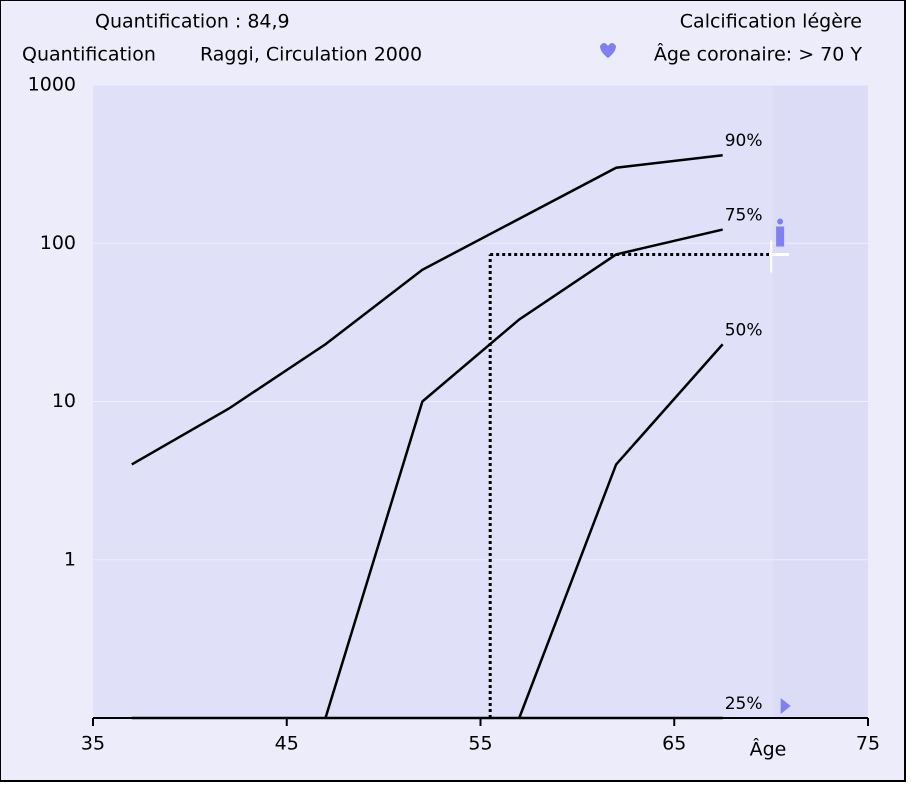  I want to click on subtitle-left: Quantification, so click(89, 55).